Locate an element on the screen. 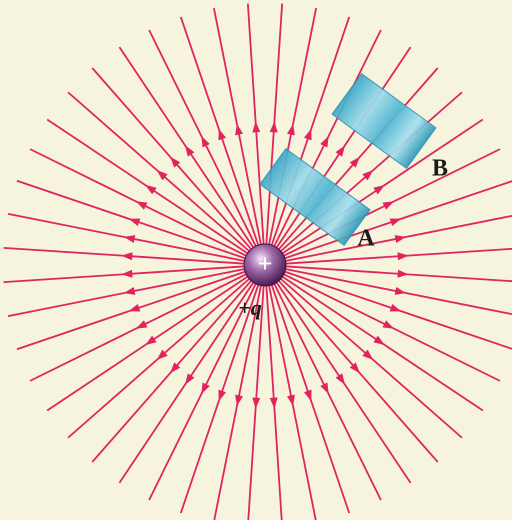 This screenshot has height=520, width=512. surface-b-shape is located at coordinates (384, 121).